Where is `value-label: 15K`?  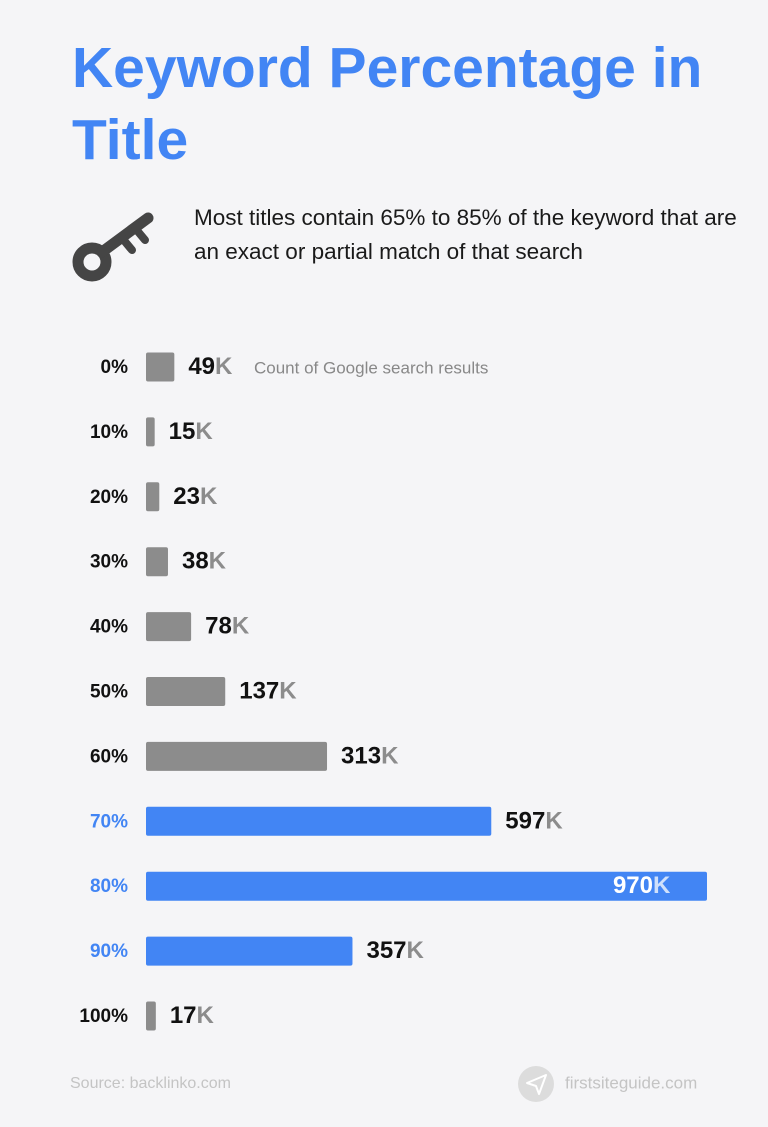 value-label: 15K is located at coordinates (191, 431).